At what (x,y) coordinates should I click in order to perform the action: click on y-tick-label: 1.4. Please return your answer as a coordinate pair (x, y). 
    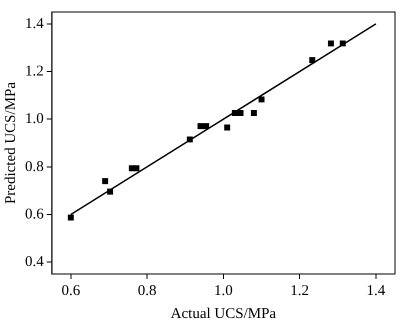
    Looking at the image, I should click on (34, 24).